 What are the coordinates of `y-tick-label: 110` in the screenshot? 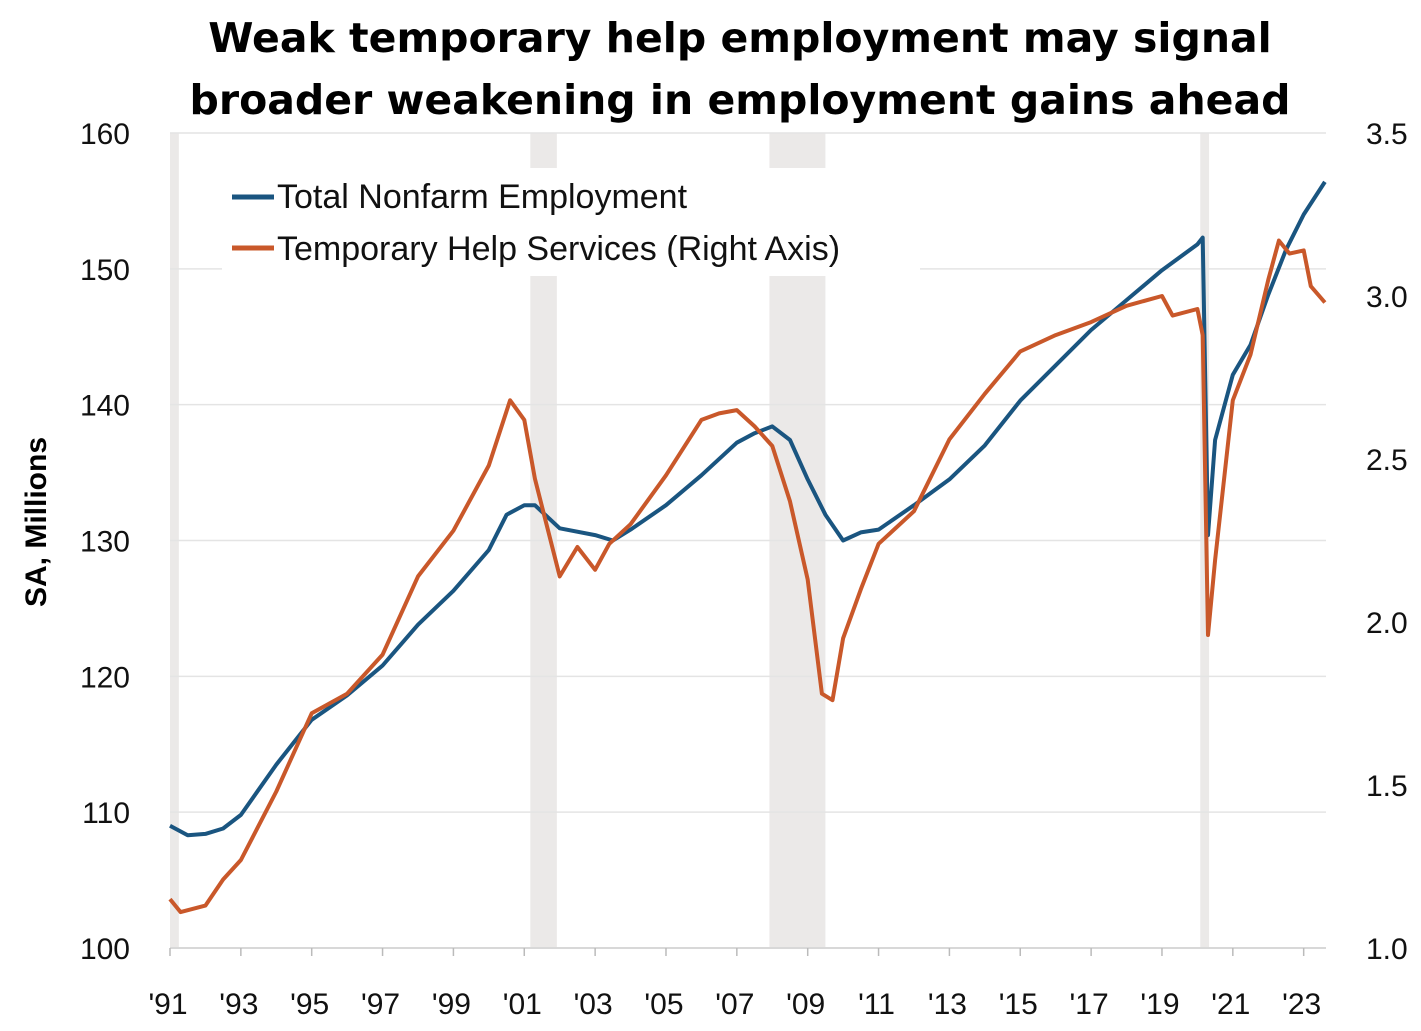 It's located at (106, 813).